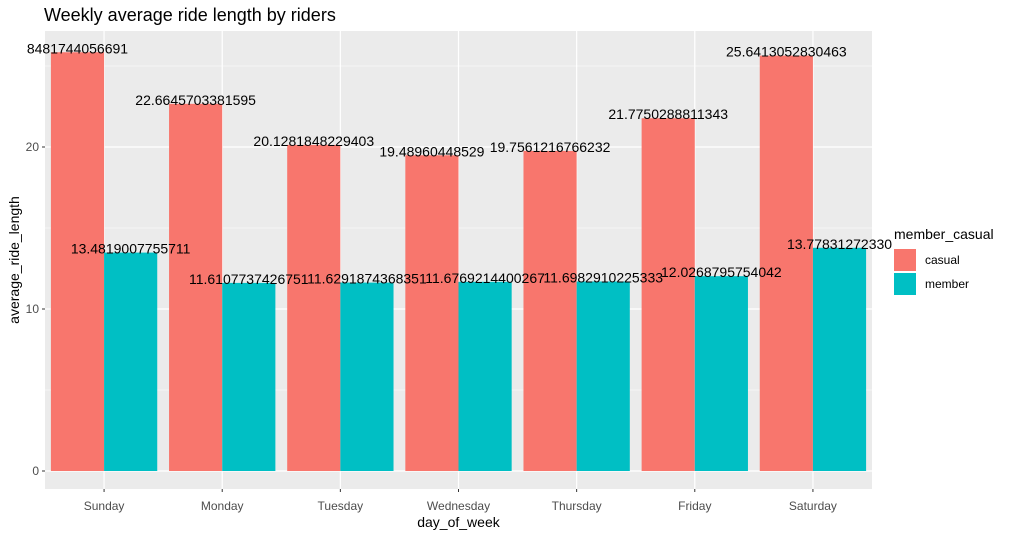 Image resolution: width=1011 pixels, height=538 pixels. Describe the element at coordinates (341, 506) in the screenshot. I see `x-tick-label: Tuesday` at that location.